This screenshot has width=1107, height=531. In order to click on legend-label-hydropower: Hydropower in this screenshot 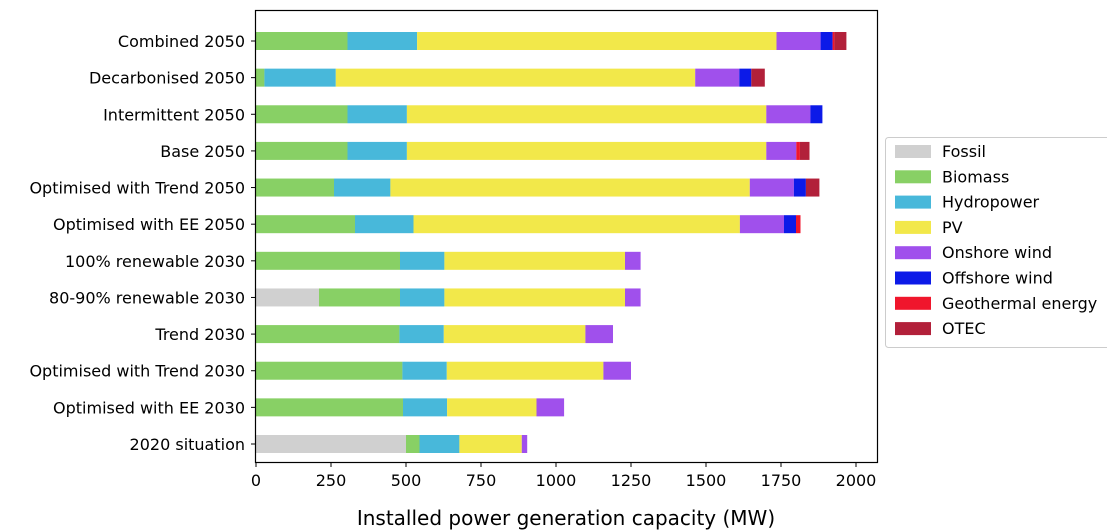, I will do `click(991, 202)`.